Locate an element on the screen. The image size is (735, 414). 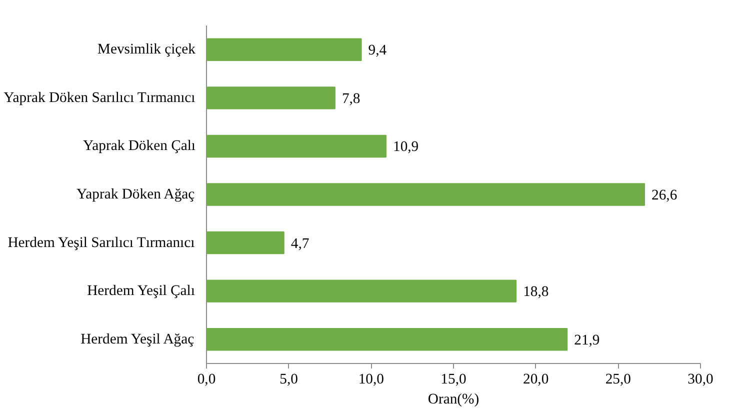
x-axis-title: Oran(%) is located at coordinates (454, 400).